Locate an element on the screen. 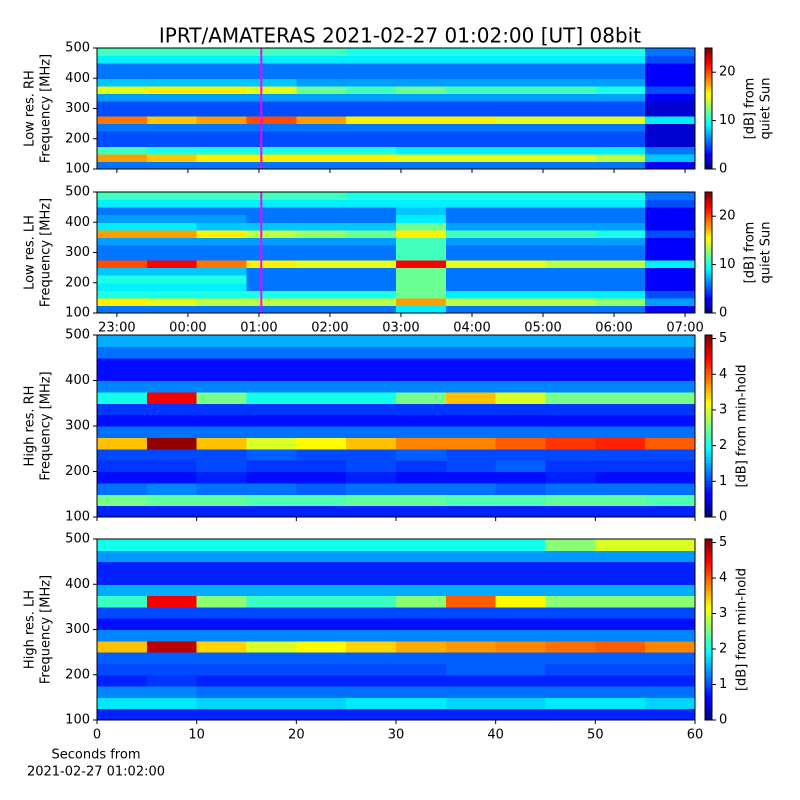 This screenshot has width=800, height=800. y-tick-label: 200 is located at coordinates (77, 674).